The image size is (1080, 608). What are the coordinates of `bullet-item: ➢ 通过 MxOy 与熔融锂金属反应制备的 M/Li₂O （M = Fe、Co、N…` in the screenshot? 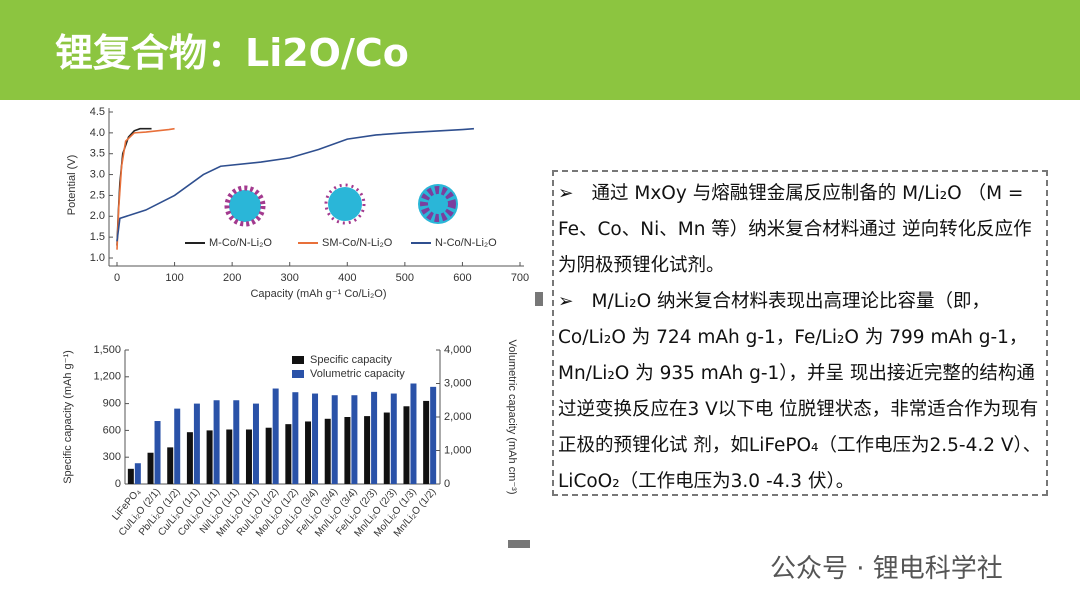 It's located at (800, 230).